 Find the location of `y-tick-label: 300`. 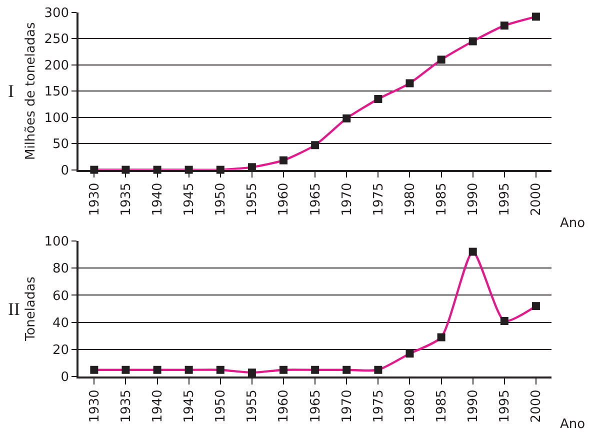

y-tick-label: 300 is located at coordinates (57, 14).